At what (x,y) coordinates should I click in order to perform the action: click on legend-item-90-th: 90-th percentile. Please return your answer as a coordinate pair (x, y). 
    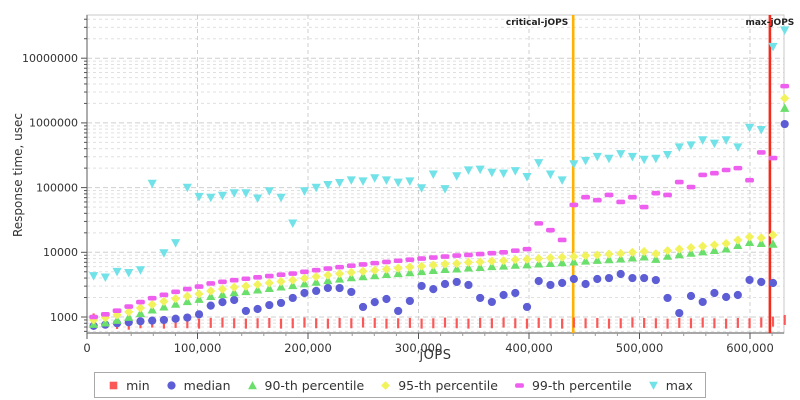
    Looking at the image, I should click on (305, 385).